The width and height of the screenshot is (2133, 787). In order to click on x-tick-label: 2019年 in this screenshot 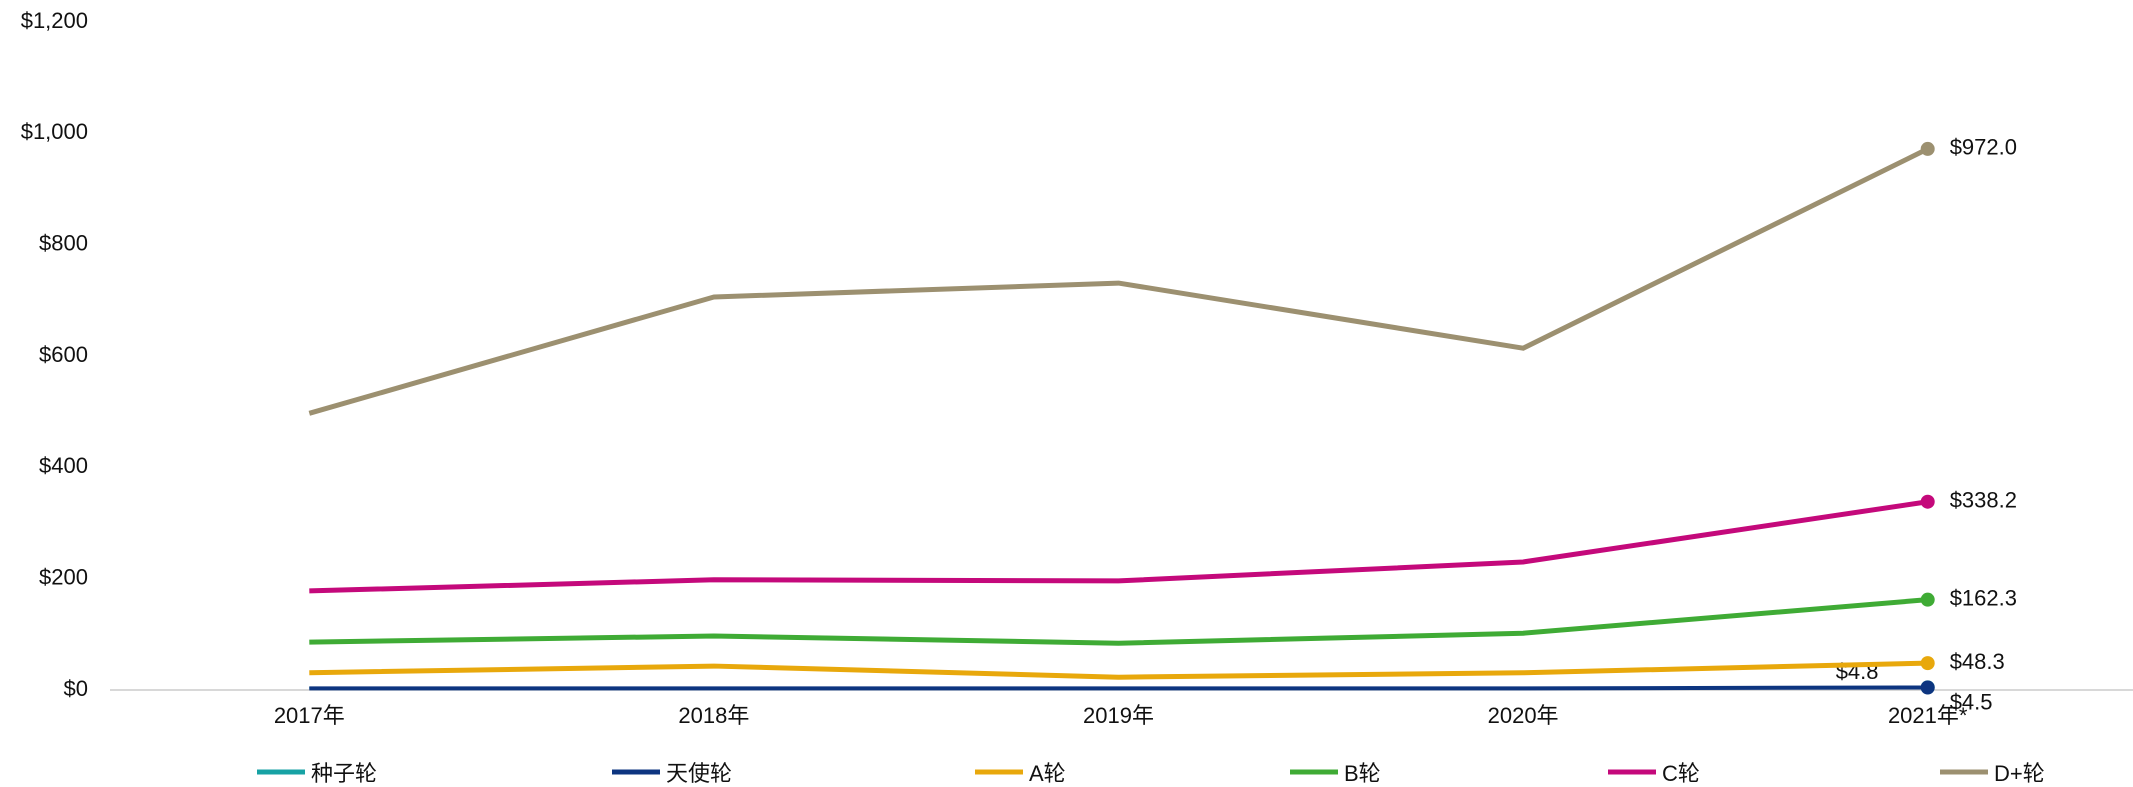, I will do `click(1118, 715)`.